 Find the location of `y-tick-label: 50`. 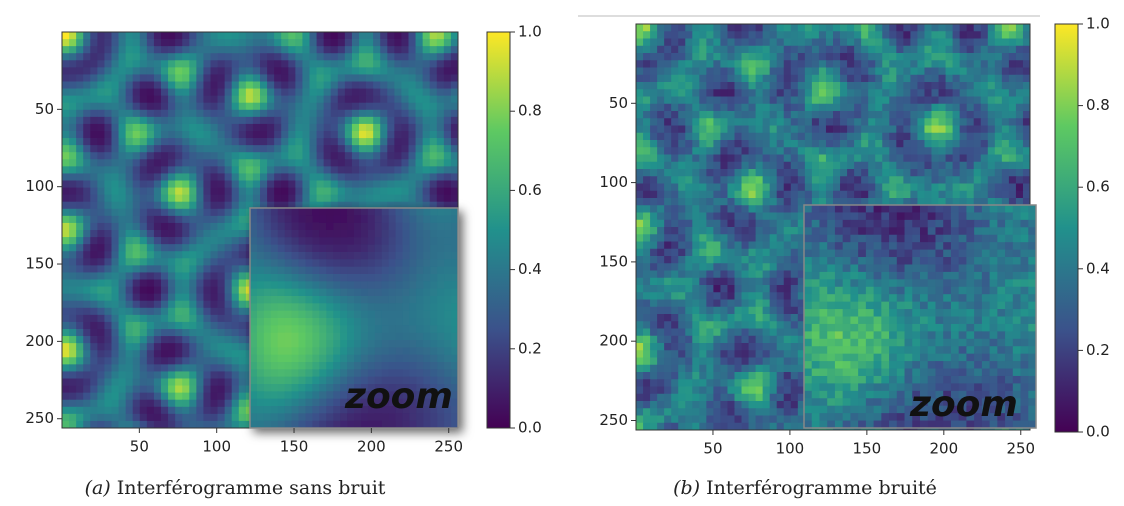

y-tick-label: 50 is located at coordinates (44, 109).